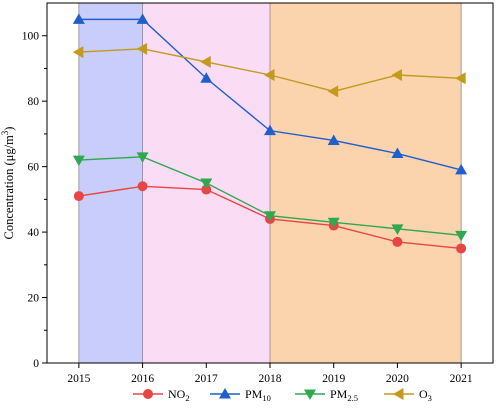 This screenshot has width=498, height=408. Describe the element at coordinates (397, 379) in the screenshot. I see `x-tick-label: 2020` at that location.